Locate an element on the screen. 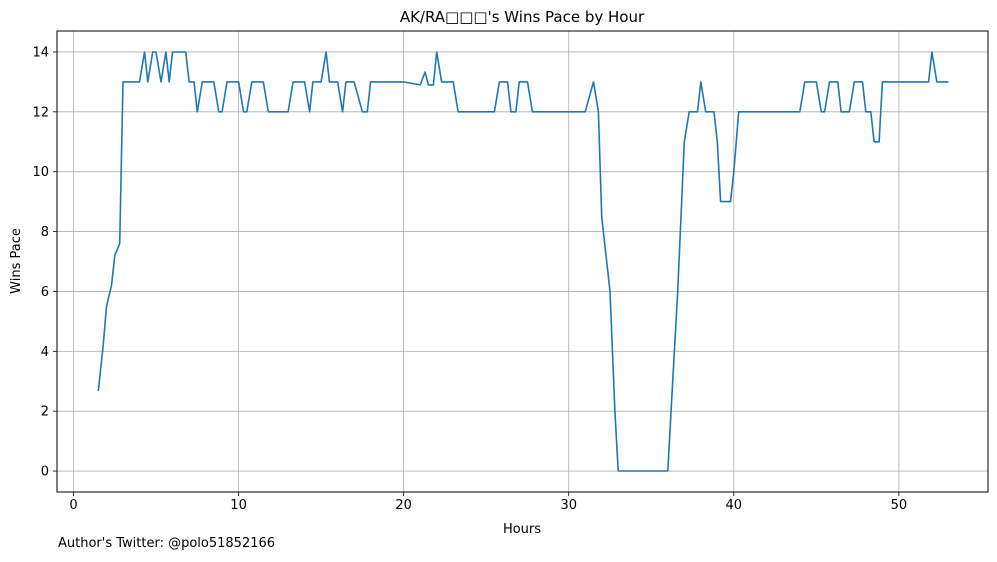 This screenshot has width=997, height=562. x-tick-label: 50 is located at coordinates (899, 505).